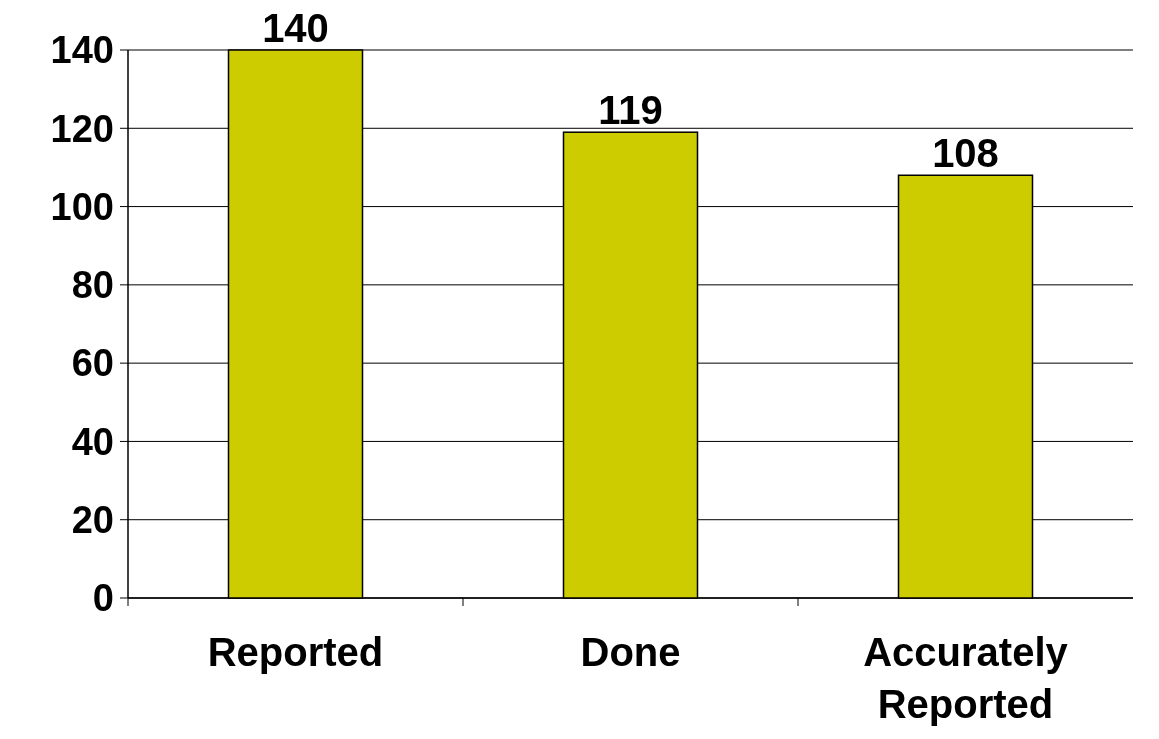 The height and width of the screenshot is (739, 1159). What do you see at coordinates (82, 50) in the screenshot?
I see `y-tick-label: 140` at bounding box center [82, 50].